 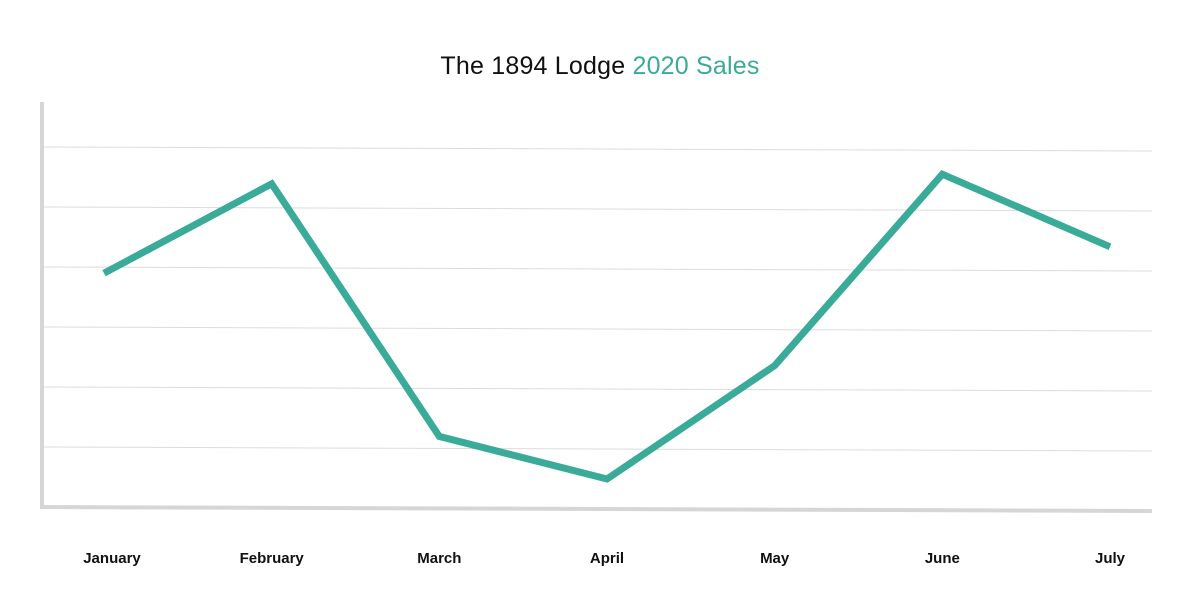 What do you see at coordinates (533, 66) in the screenshot?
I see `chart-title-main: The 1894 Lodge` at bounding box center [533, 66].